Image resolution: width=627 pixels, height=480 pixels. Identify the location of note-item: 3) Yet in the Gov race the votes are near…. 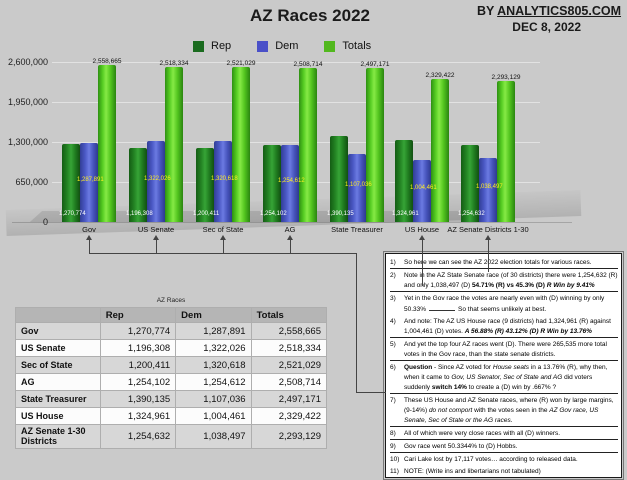
(504, 304).